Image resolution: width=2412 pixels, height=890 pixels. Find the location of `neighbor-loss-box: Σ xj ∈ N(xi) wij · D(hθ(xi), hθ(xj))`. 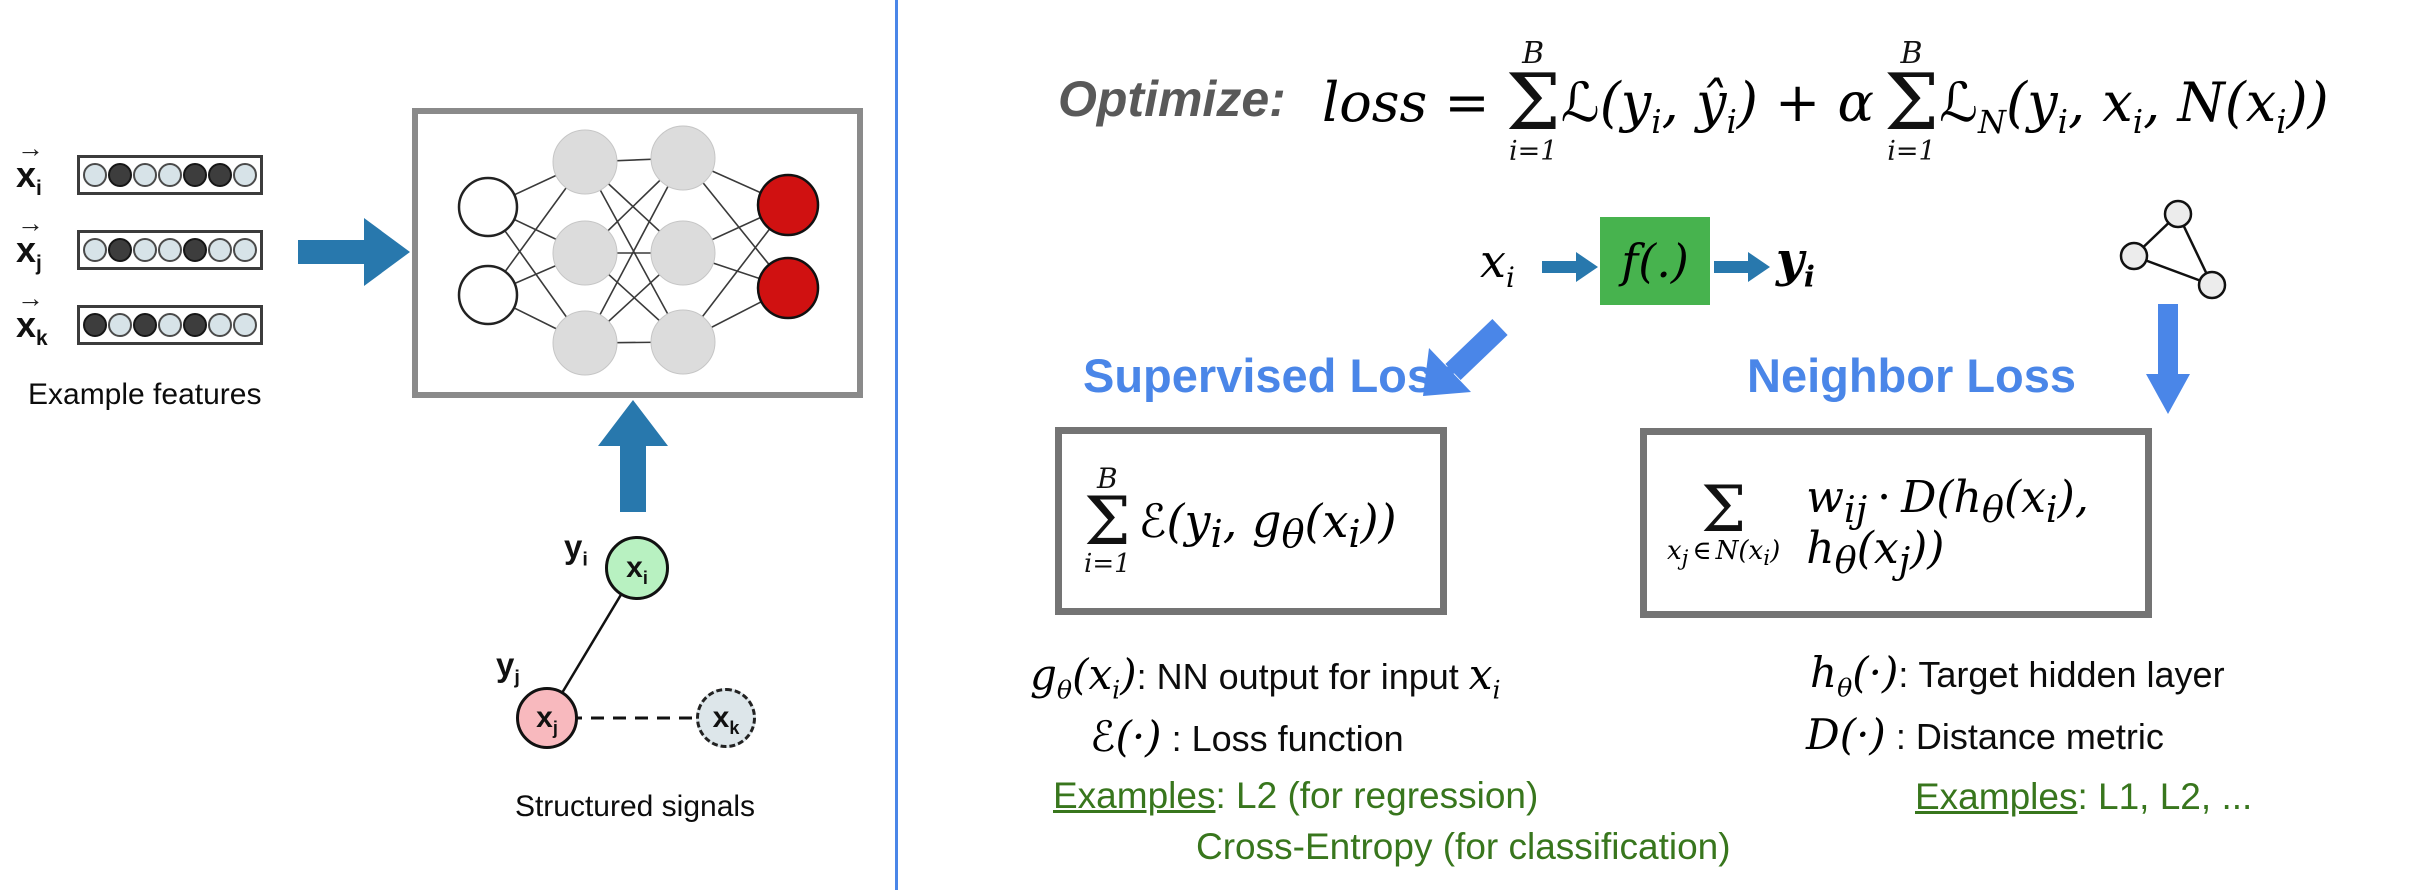

neighbor-loss-box: Σ xj ∈ N(xi) wij · D(hθ(xi), hθ(xj)) is located at coordinates (1896, 523).